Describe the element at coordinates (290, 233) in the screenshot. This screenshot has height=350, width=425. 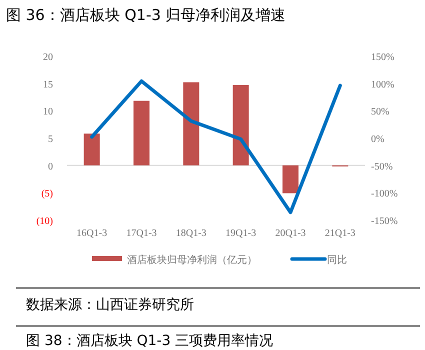
I see `x-tick-label: 20Q1-3` at that location.